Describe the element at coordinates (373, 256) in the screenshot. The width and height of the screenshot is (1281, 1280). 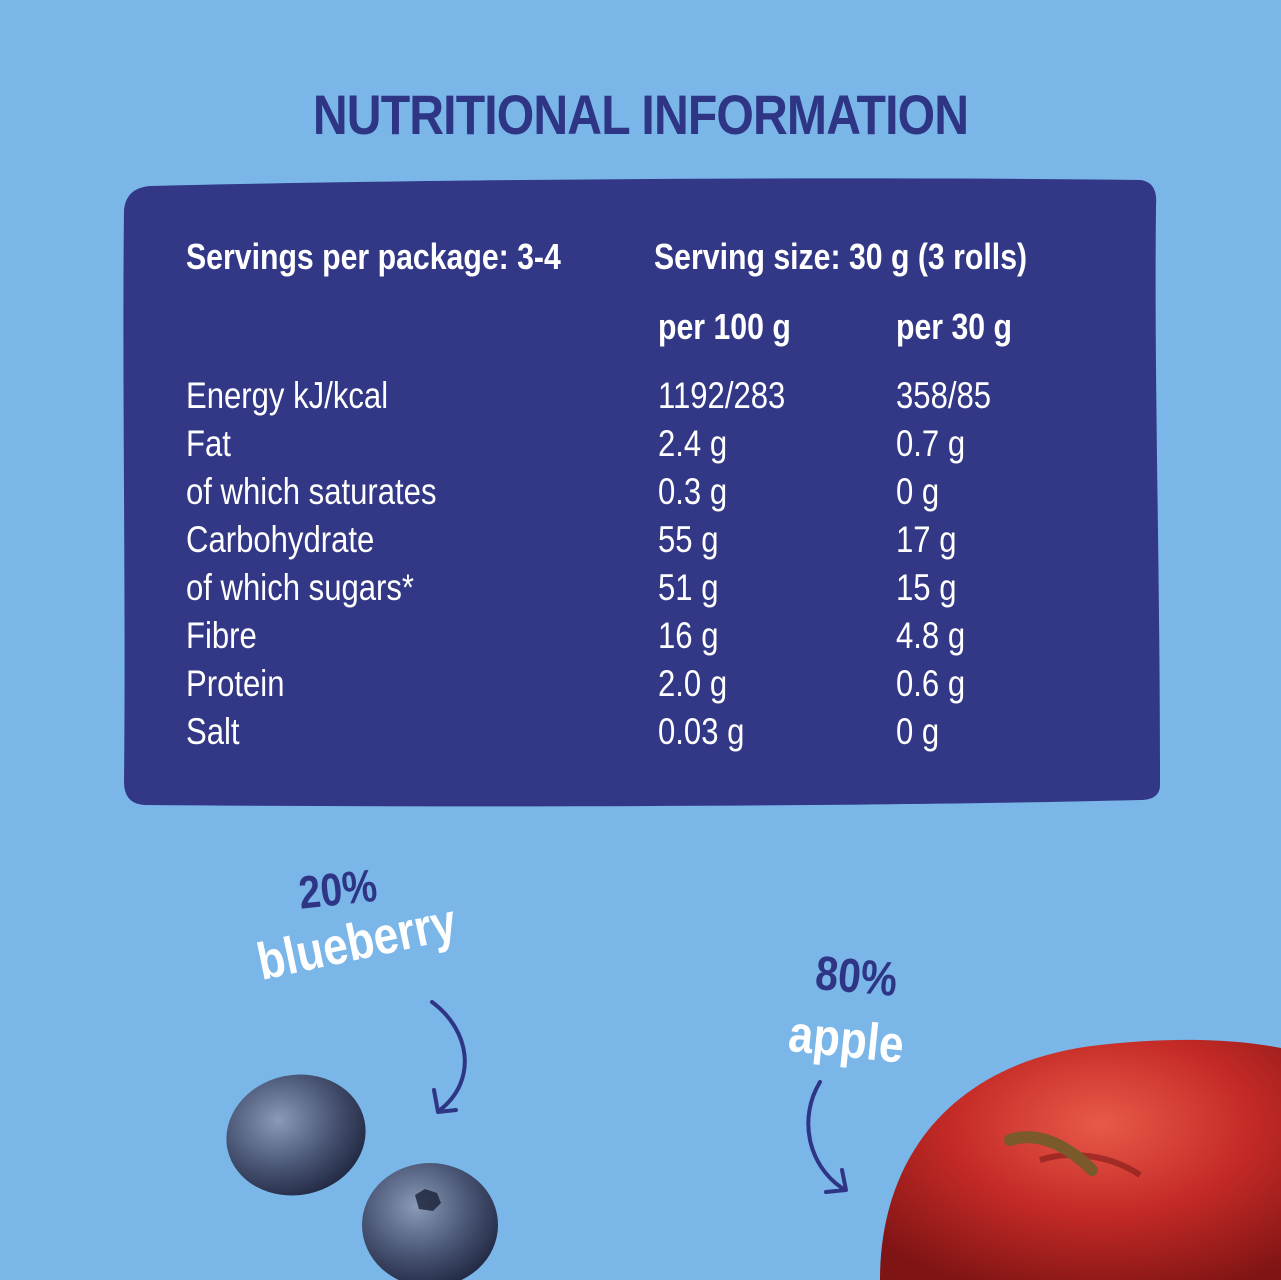
I see `servings-per-package: Servings per package: 3-4` at that location.